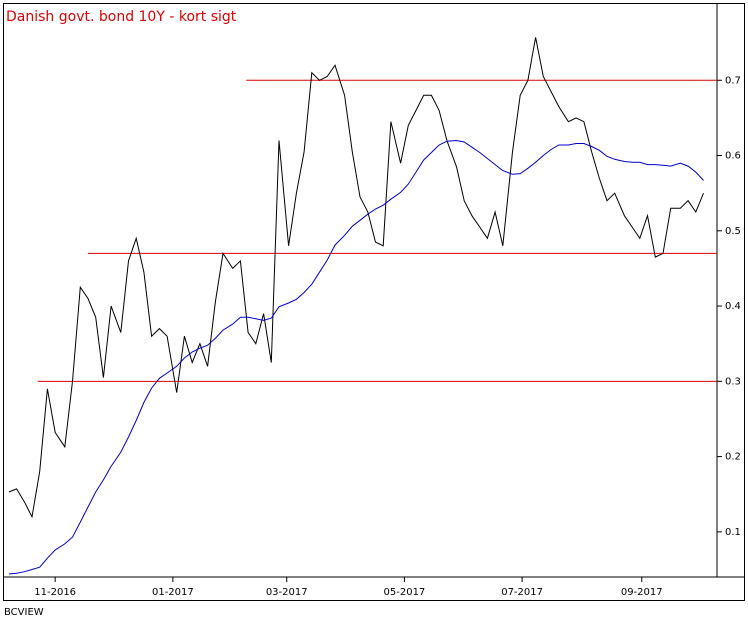 The height and width of the screenshot is (627, 748). What do you see at coordinates (733, 457) in the screenshot?
I see `y-tick-label: 0.2` at bounding box center [733, 457].